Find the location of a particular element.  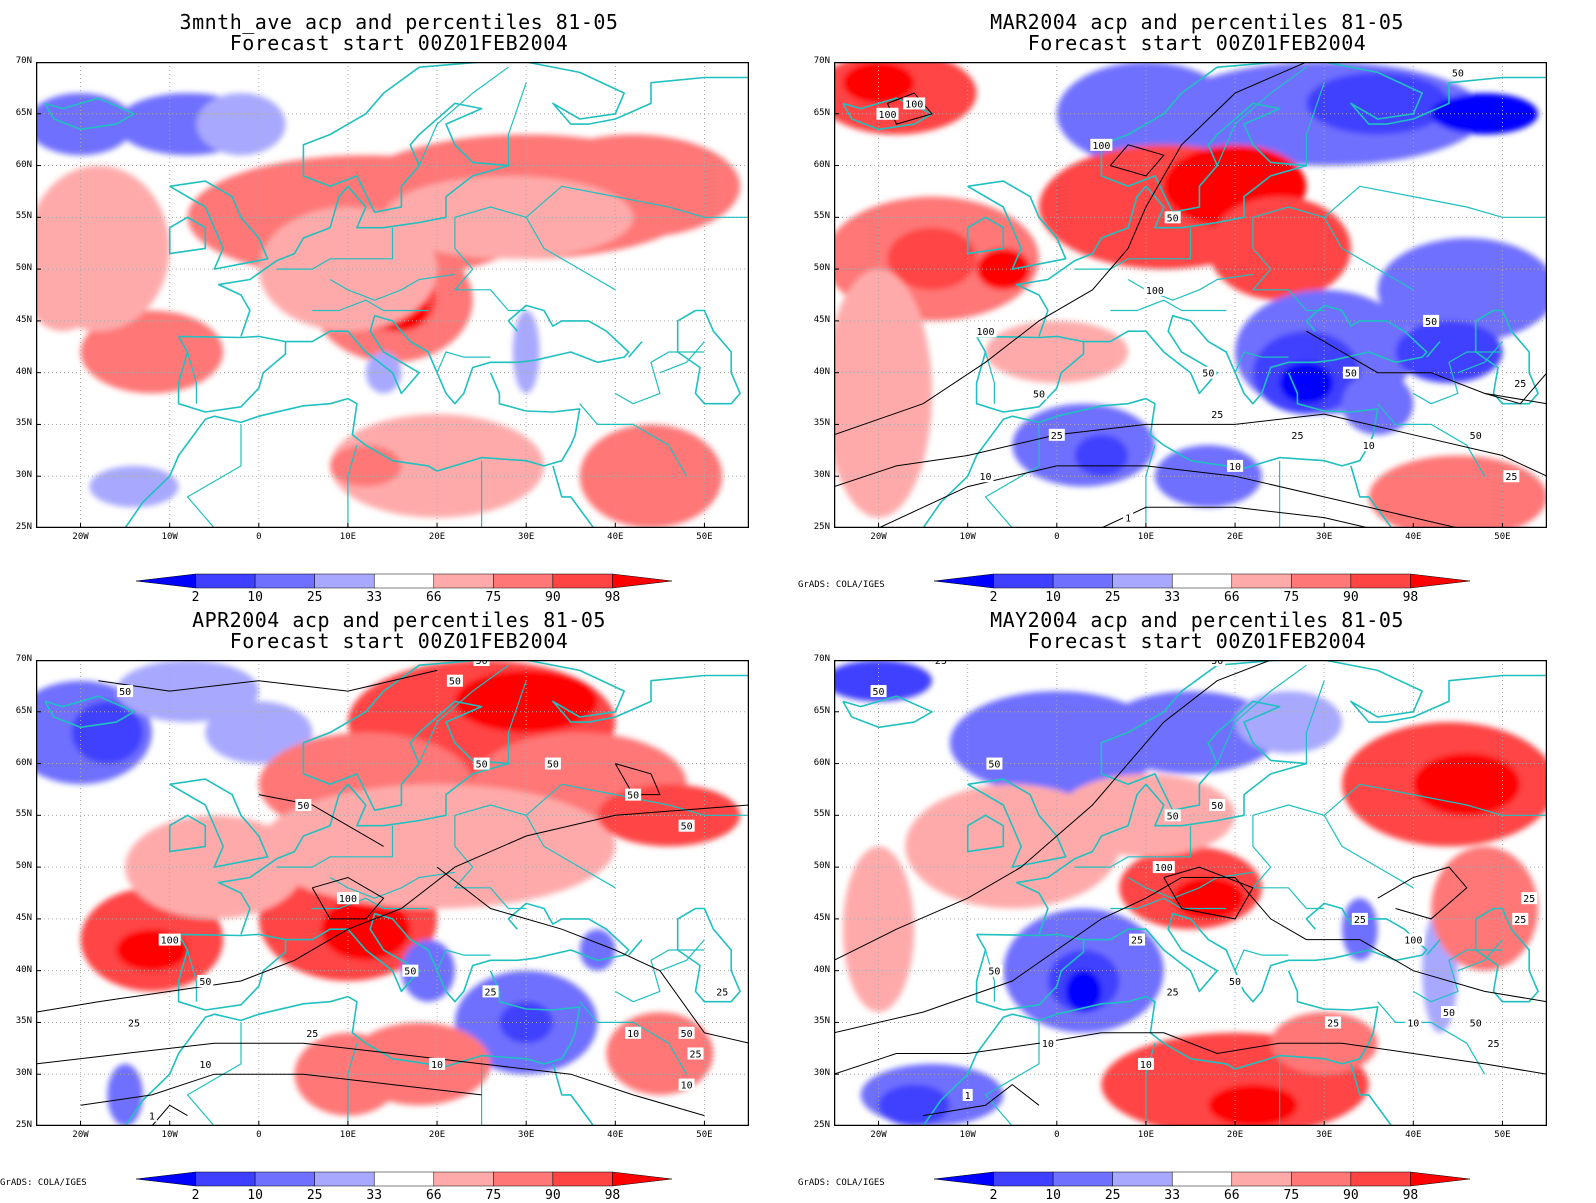

lon-tick-label: 0 is located at coordinates (259, 1135).